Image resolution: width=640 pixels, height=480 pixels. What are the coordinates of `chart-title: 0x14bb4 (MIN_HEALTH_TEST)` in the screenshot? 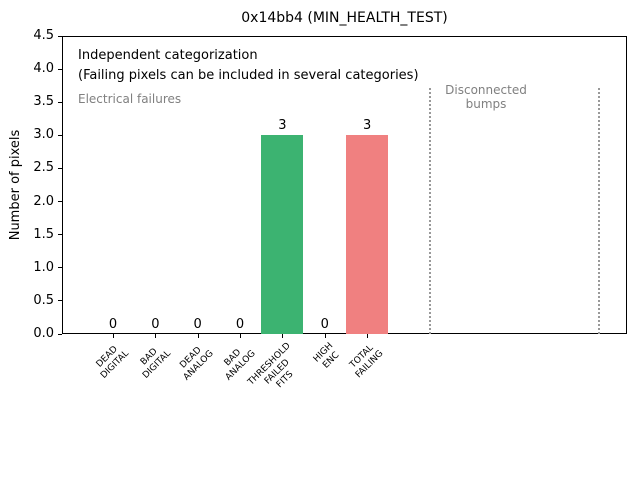 It's located at (344, 18).